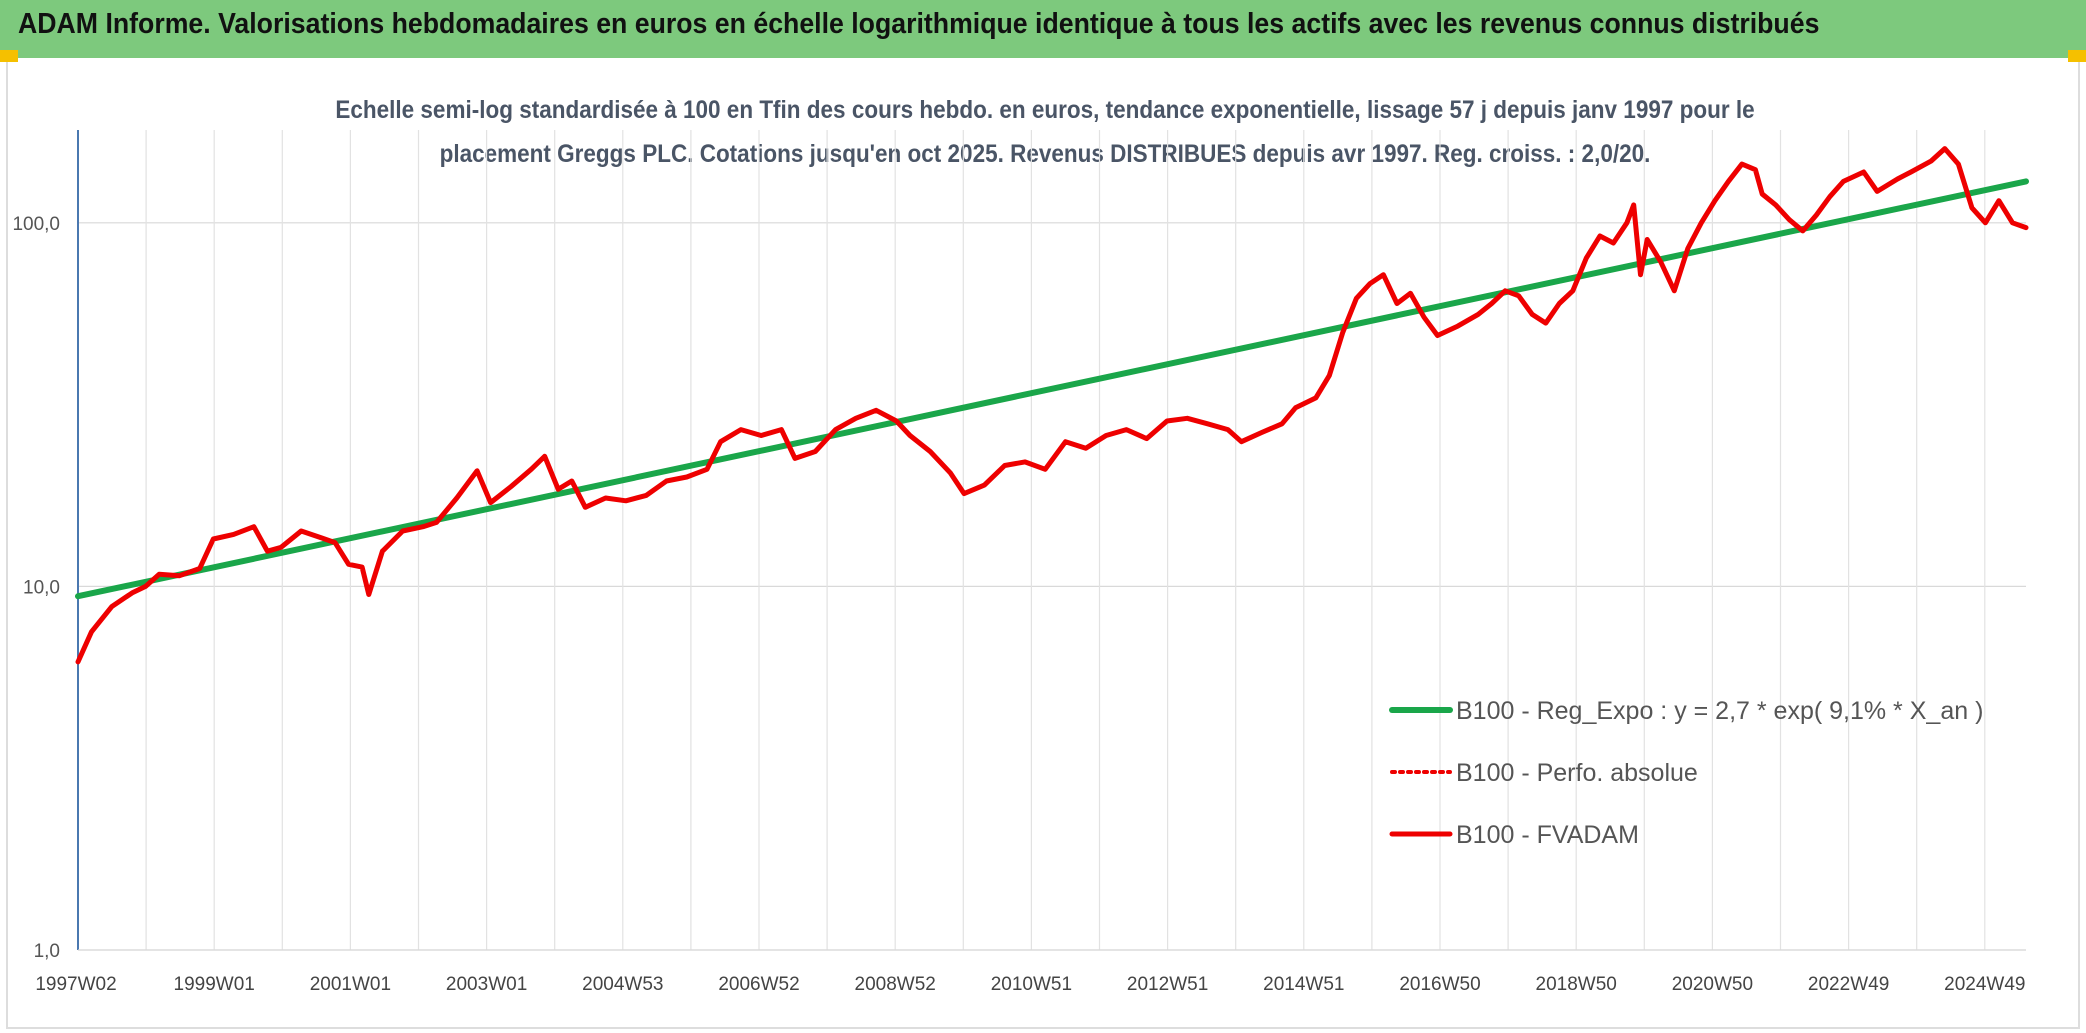  I want to click on x-tick-label: 2024W49, so click(1984, 984).